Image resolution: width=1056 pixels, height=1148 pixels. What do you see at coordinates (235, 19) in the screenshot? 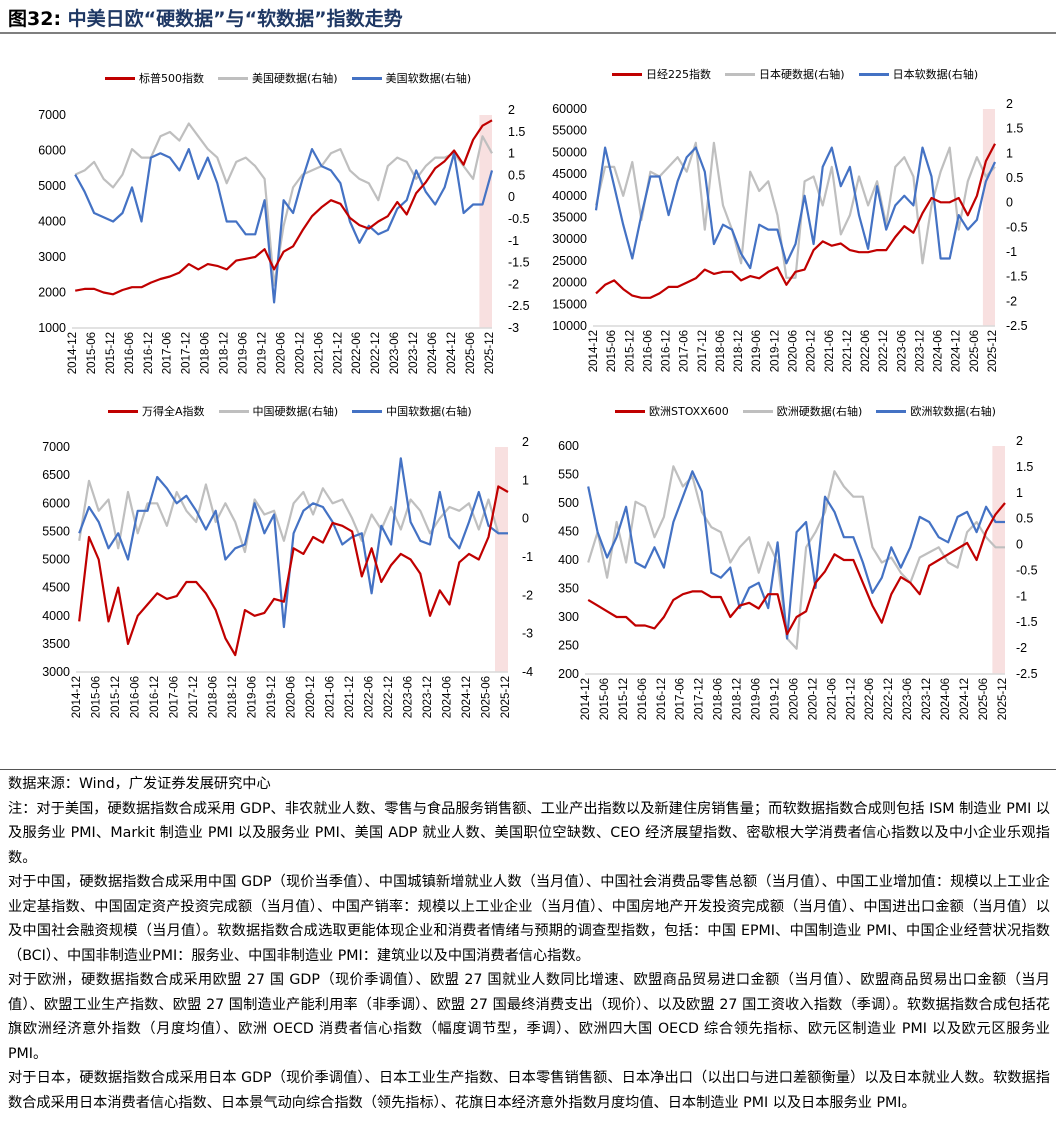
I see `figure-title-text: 中美日欧“硬数据”与“软数据”指数走势` at bounding box center [235, 19].